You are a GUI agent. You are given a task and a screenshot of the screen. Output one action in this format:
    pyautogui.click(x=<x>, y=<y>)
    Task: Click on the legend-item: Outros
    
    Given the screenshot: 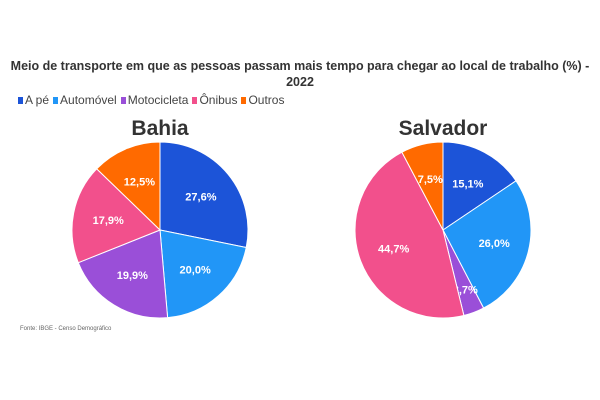 What is the action you would take?
    pyautogui.click(x=262, y=100)
    